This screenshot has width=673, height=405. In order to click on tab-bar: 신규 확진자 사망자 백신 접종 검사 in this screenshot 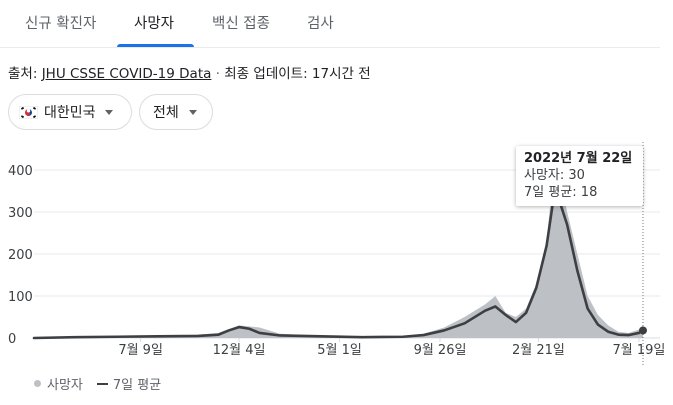, I will do `click(330, 24)`.